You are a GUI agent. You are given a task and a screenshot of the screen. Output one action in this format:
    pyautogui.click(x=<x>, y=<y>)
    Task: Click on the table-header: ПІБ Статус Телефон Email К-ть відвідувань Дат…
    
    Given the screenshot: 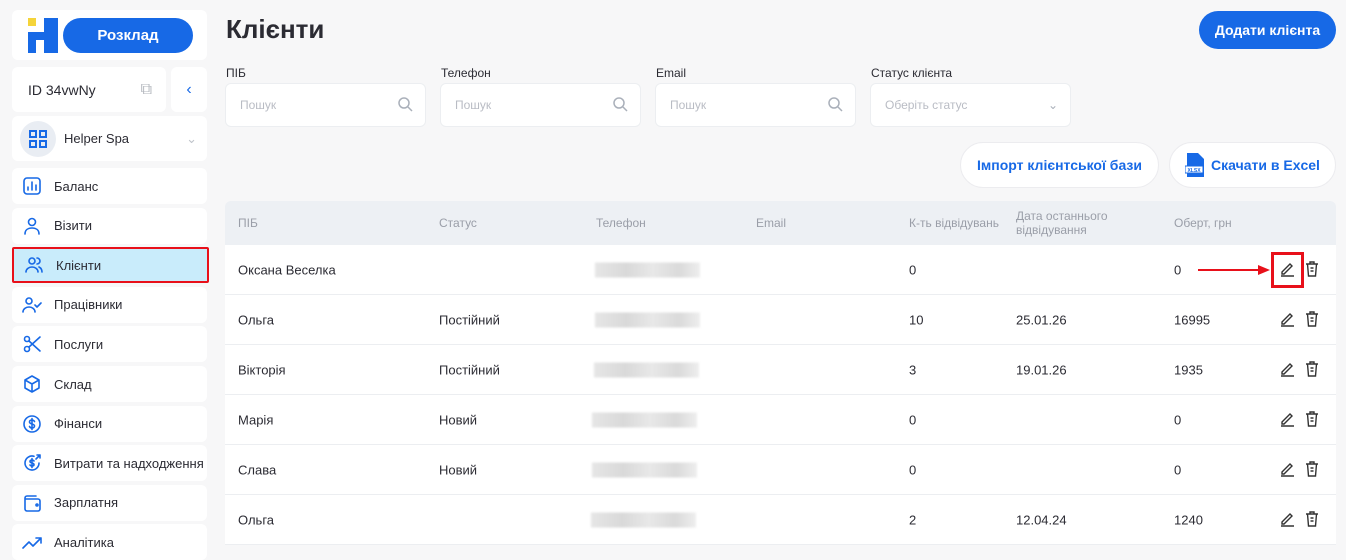 What is the action you would take?
    pyautogui.click(x=780, y=223)
    